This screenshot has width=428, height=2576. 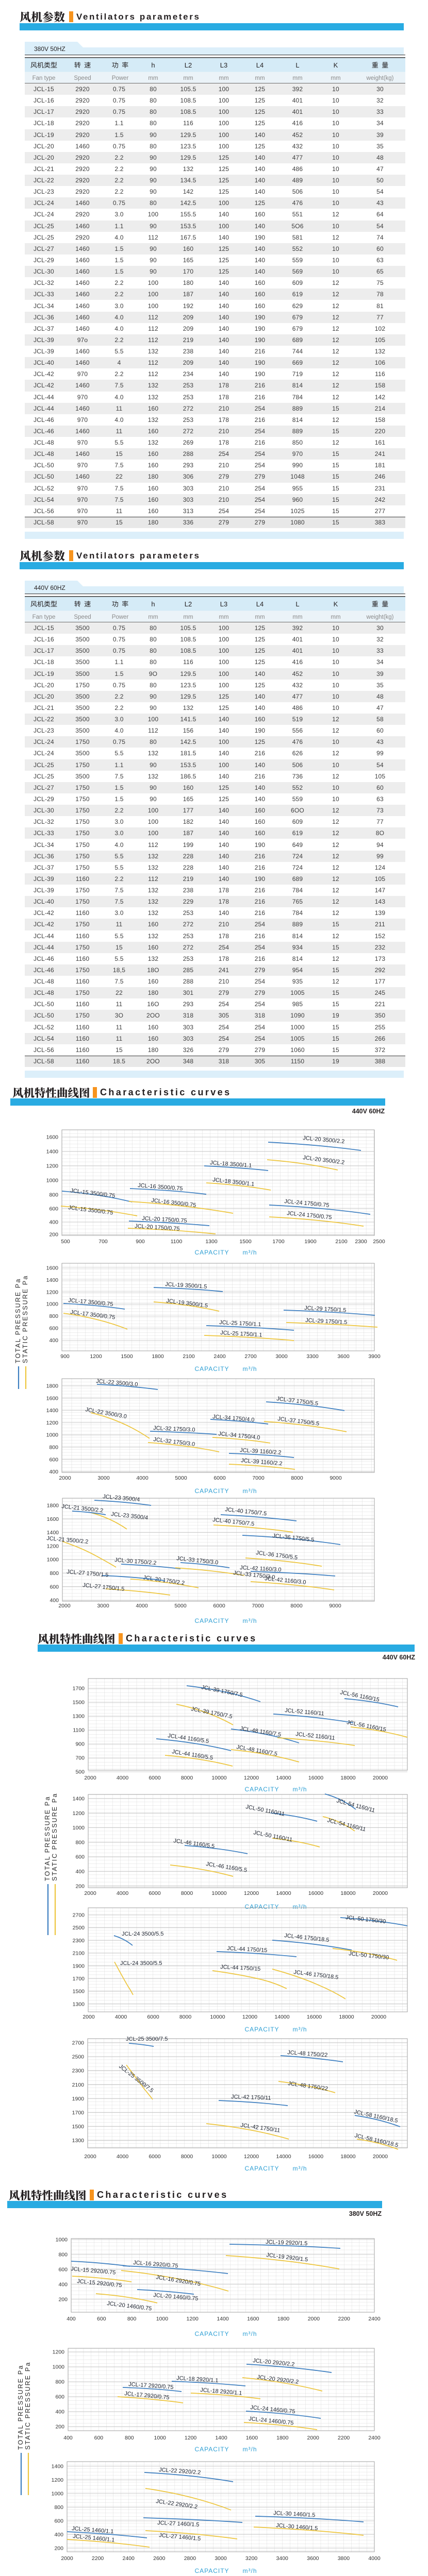 I want to click on svg-text: 9000, so click(x=335, y=1606).